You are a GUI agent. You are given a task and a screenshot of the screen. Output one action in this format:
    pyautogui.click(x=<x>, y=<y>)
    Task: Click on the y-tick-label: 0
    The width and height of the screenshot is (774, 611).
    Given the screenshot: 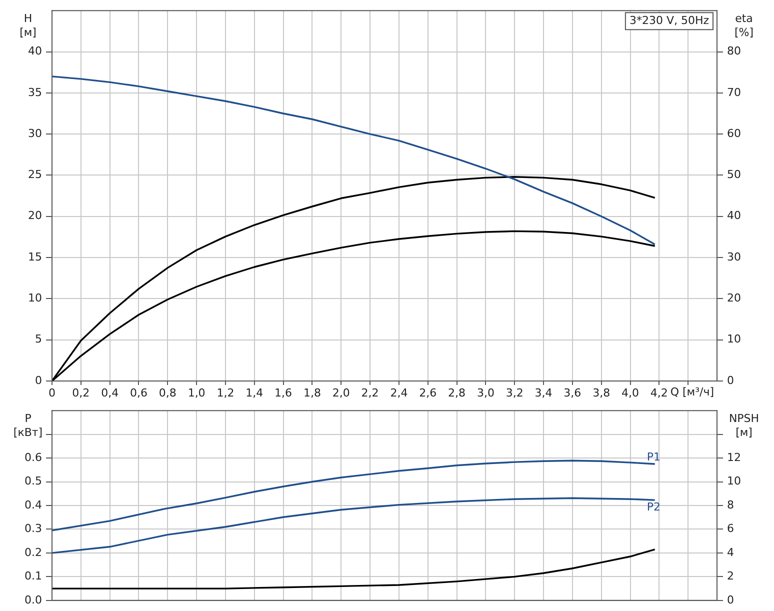 What is the action you would take?
    pyautogui.click(x=38, y=380)
    